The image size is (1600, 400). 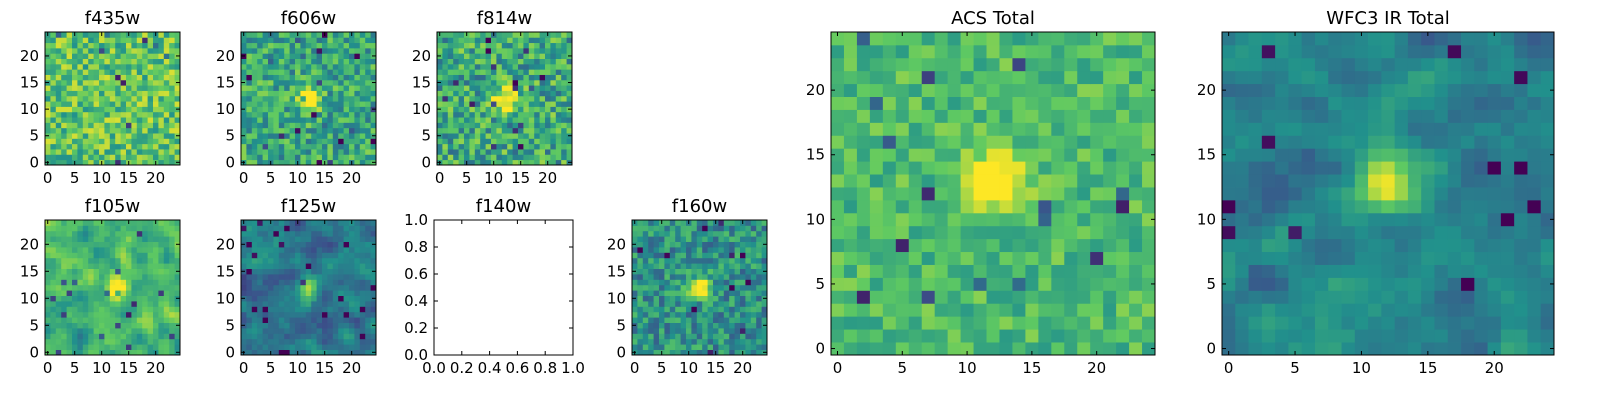 I want to click on x-tick-label: 5, so click(x=271, y=368).